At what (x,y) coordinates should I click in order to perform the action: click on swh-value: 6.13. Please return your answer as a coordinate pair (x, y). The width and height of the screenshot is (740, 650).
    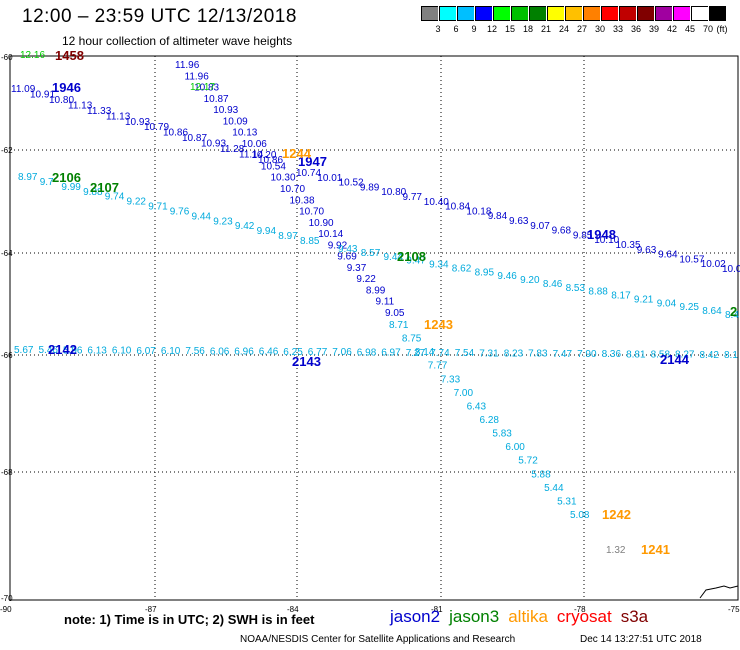
    Looking at the image, I should click on (97, 351).